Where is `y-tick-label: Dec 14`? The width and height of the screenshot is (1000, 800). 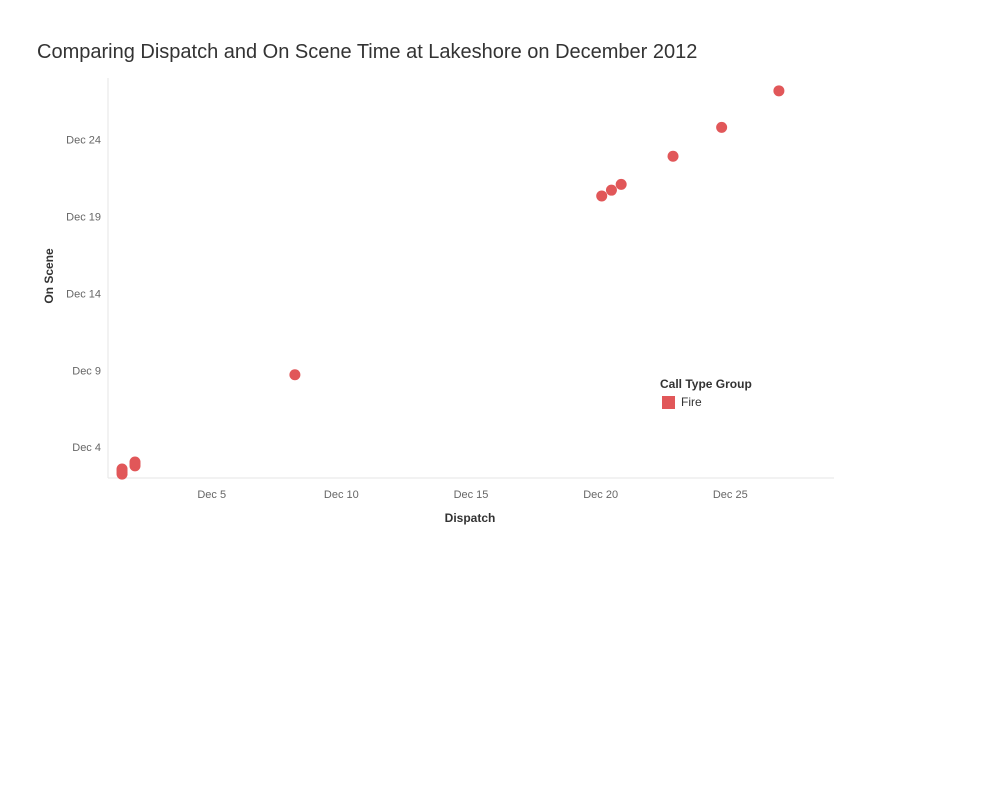
y-tick-label: Dec 14 is located at coordinates (83, 294).